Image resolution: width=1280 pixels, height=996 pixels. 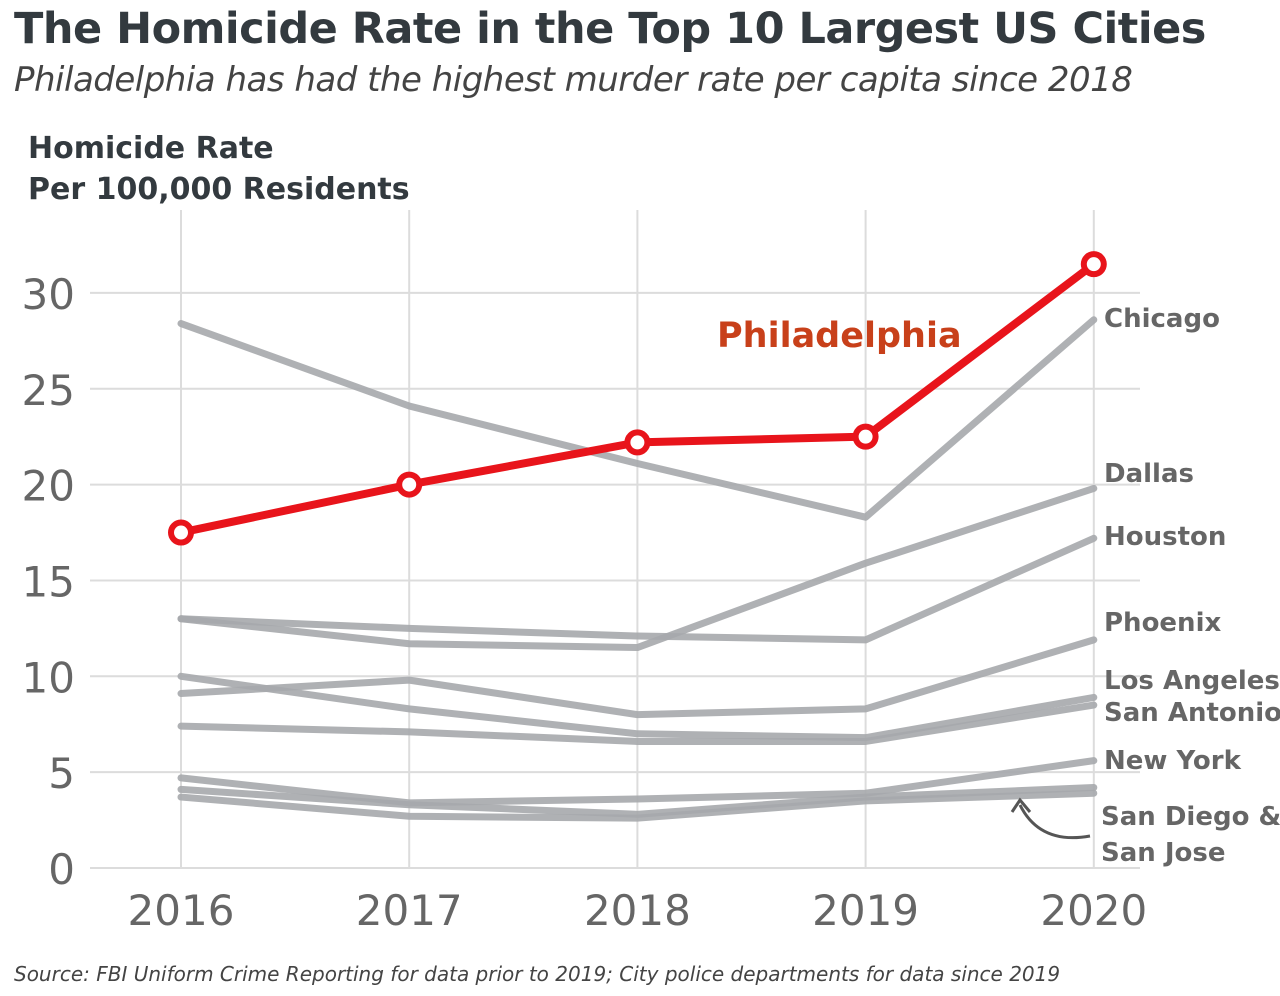 What do you see at coordinates (637, 589) in the screenshot?
I see `series-line-houston` at bounding box center [637, 589].